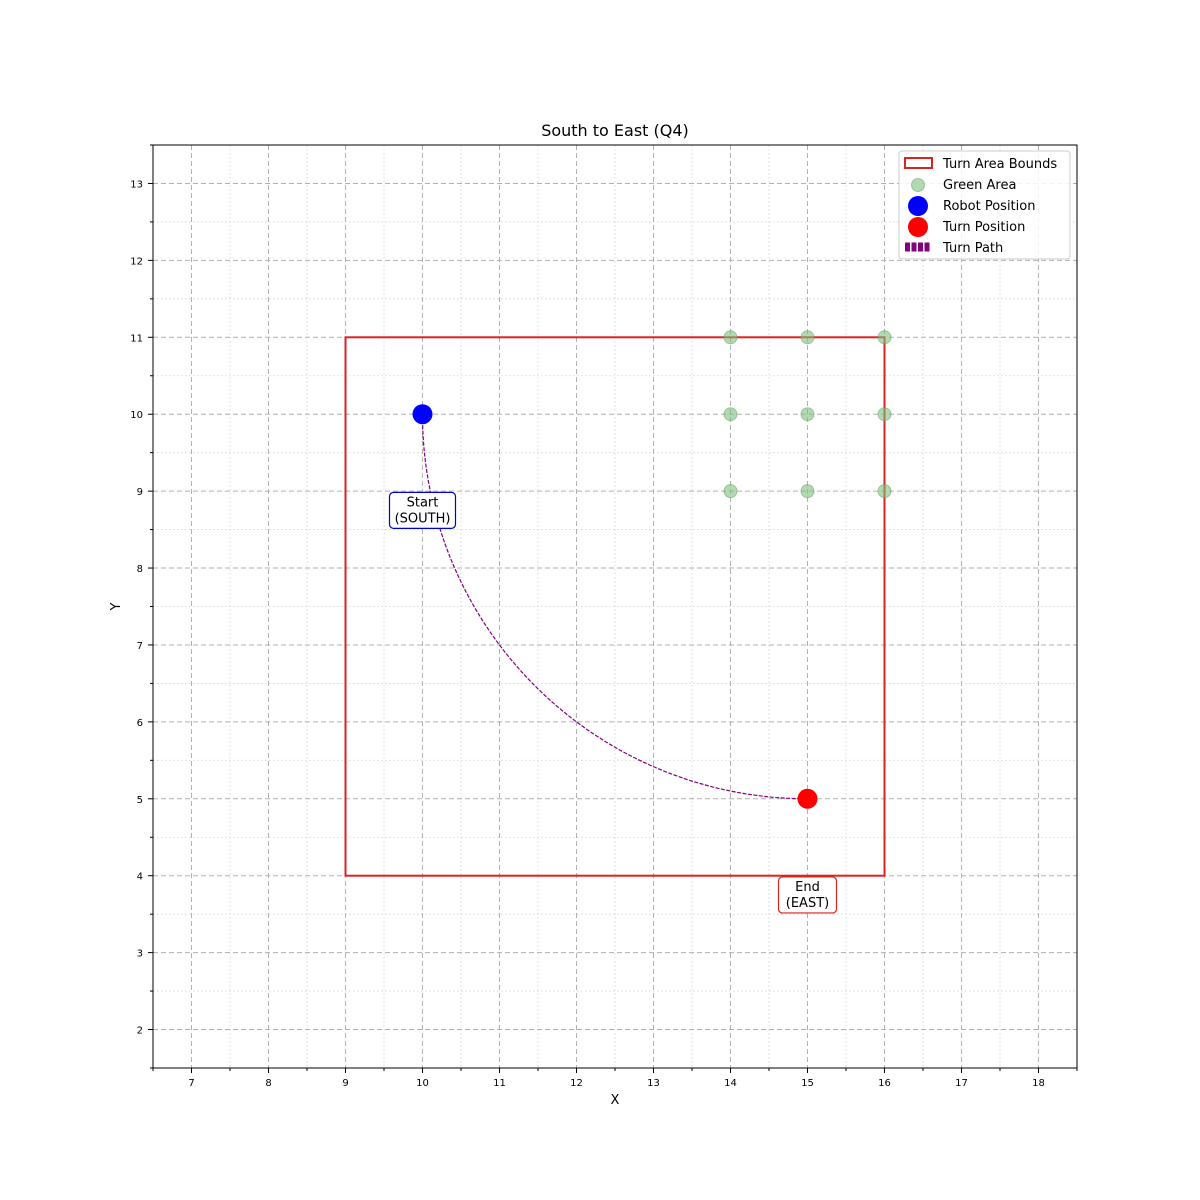  I want to click on annotation-text: (EAST), so click(807, 903).